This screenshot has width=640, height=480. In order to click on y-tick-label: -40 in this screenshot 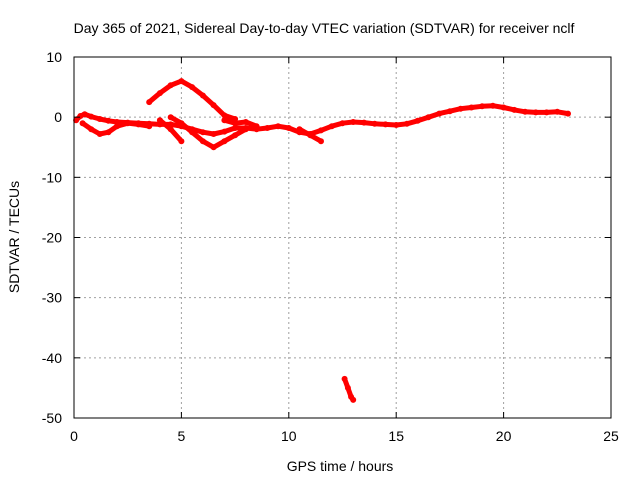, I will do `click(52, 358)`.